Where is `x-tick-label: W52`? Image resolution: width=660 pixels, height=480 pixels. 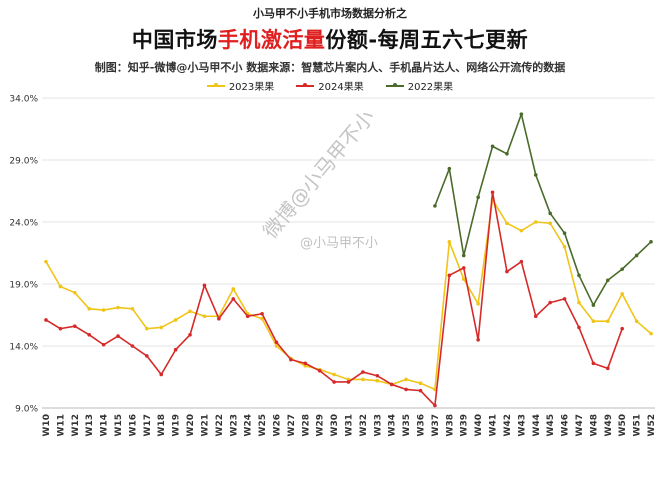
x-tick-label: W52 is located at coordinates (652, 425).